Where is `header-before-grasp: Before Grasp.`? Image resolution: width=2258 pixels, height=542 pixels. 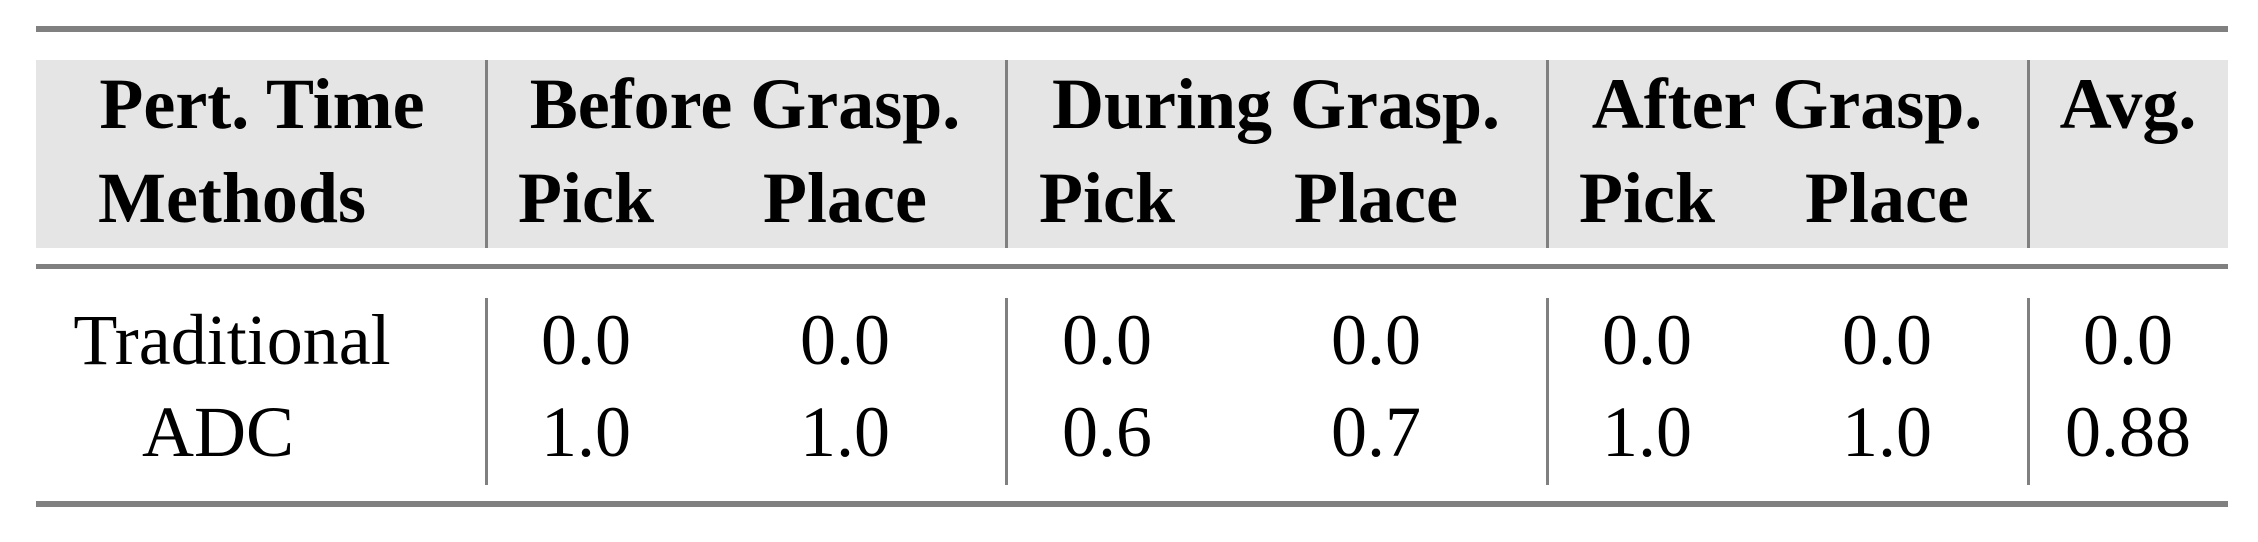 header-before-grasp: Before Grasp. is located at coordinates (745, 104).